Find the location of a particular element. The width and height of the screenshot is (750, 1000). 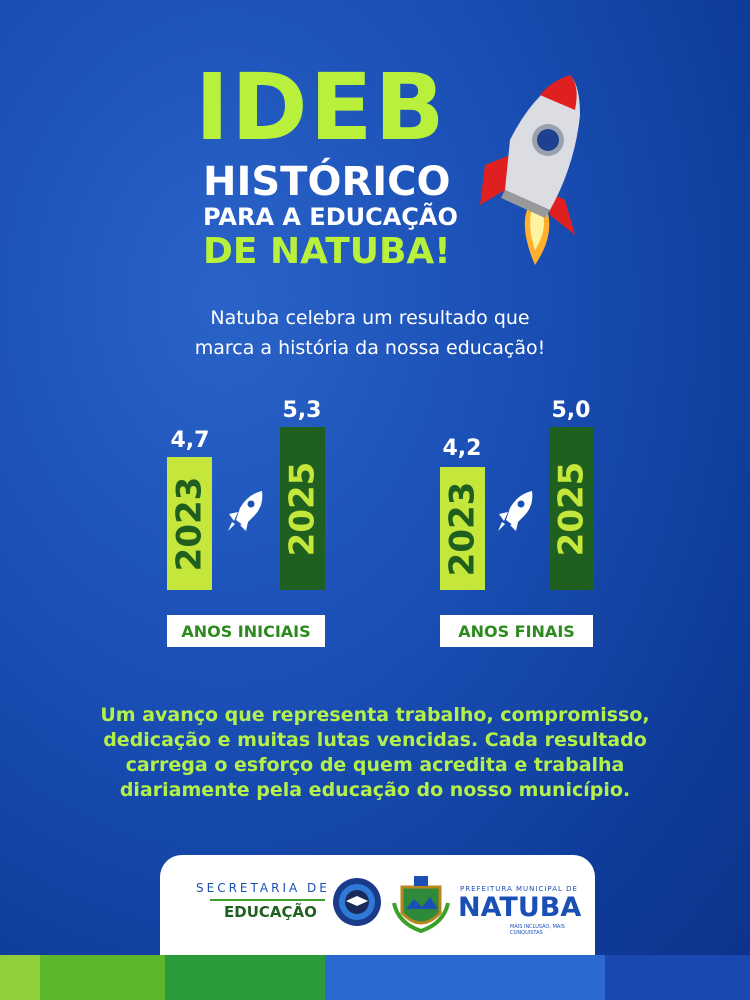

title-ideb: IDEB is located at coordinates (321, 107).